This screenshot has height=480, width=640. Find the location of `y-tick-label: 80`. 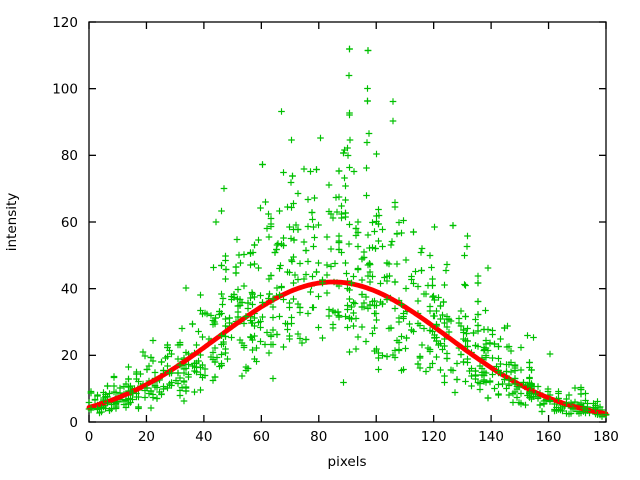

y-tick-label: 80 is located at coordinates (69, 156).